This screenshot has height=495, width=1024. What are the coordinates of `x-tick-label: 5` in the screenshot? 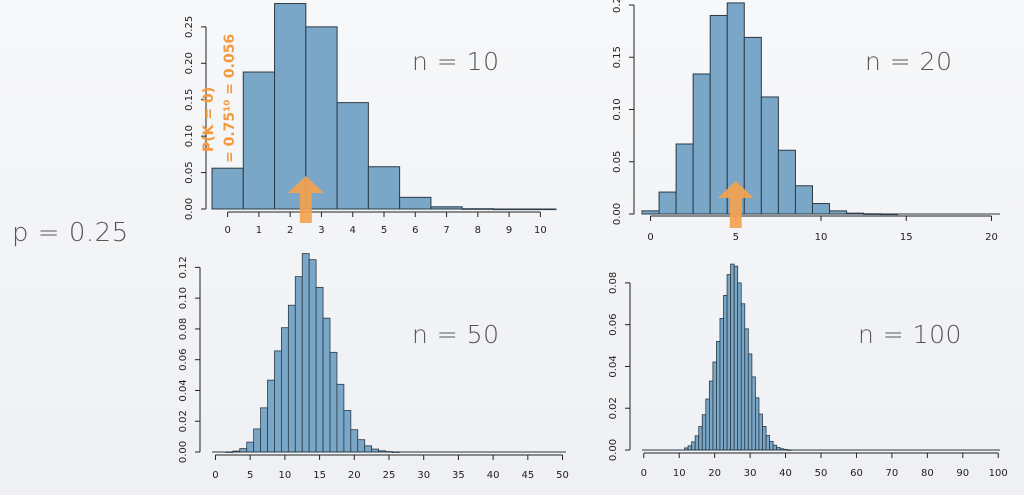 It's located at (736, 237).